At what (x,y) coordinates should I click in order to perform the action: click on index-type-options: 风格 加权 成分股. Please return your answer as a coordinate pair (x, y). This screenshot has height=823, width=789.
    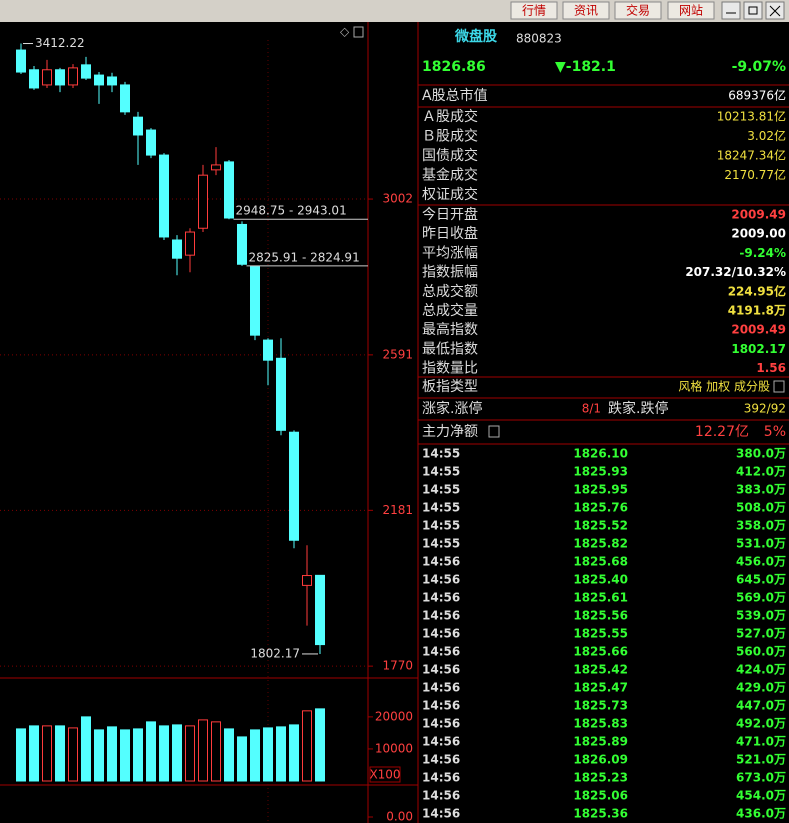
    Looking at the image, I should click on (724, 386).